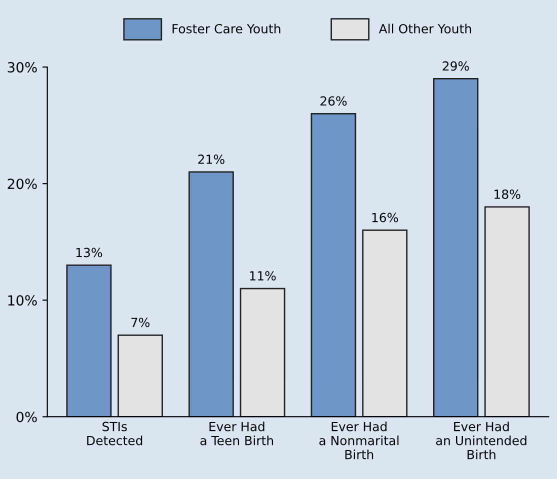  What do you see at coordinates (22, 300) in the screenshot?
I see `y-tick-label: 10%` at bounding box center [22, 300].